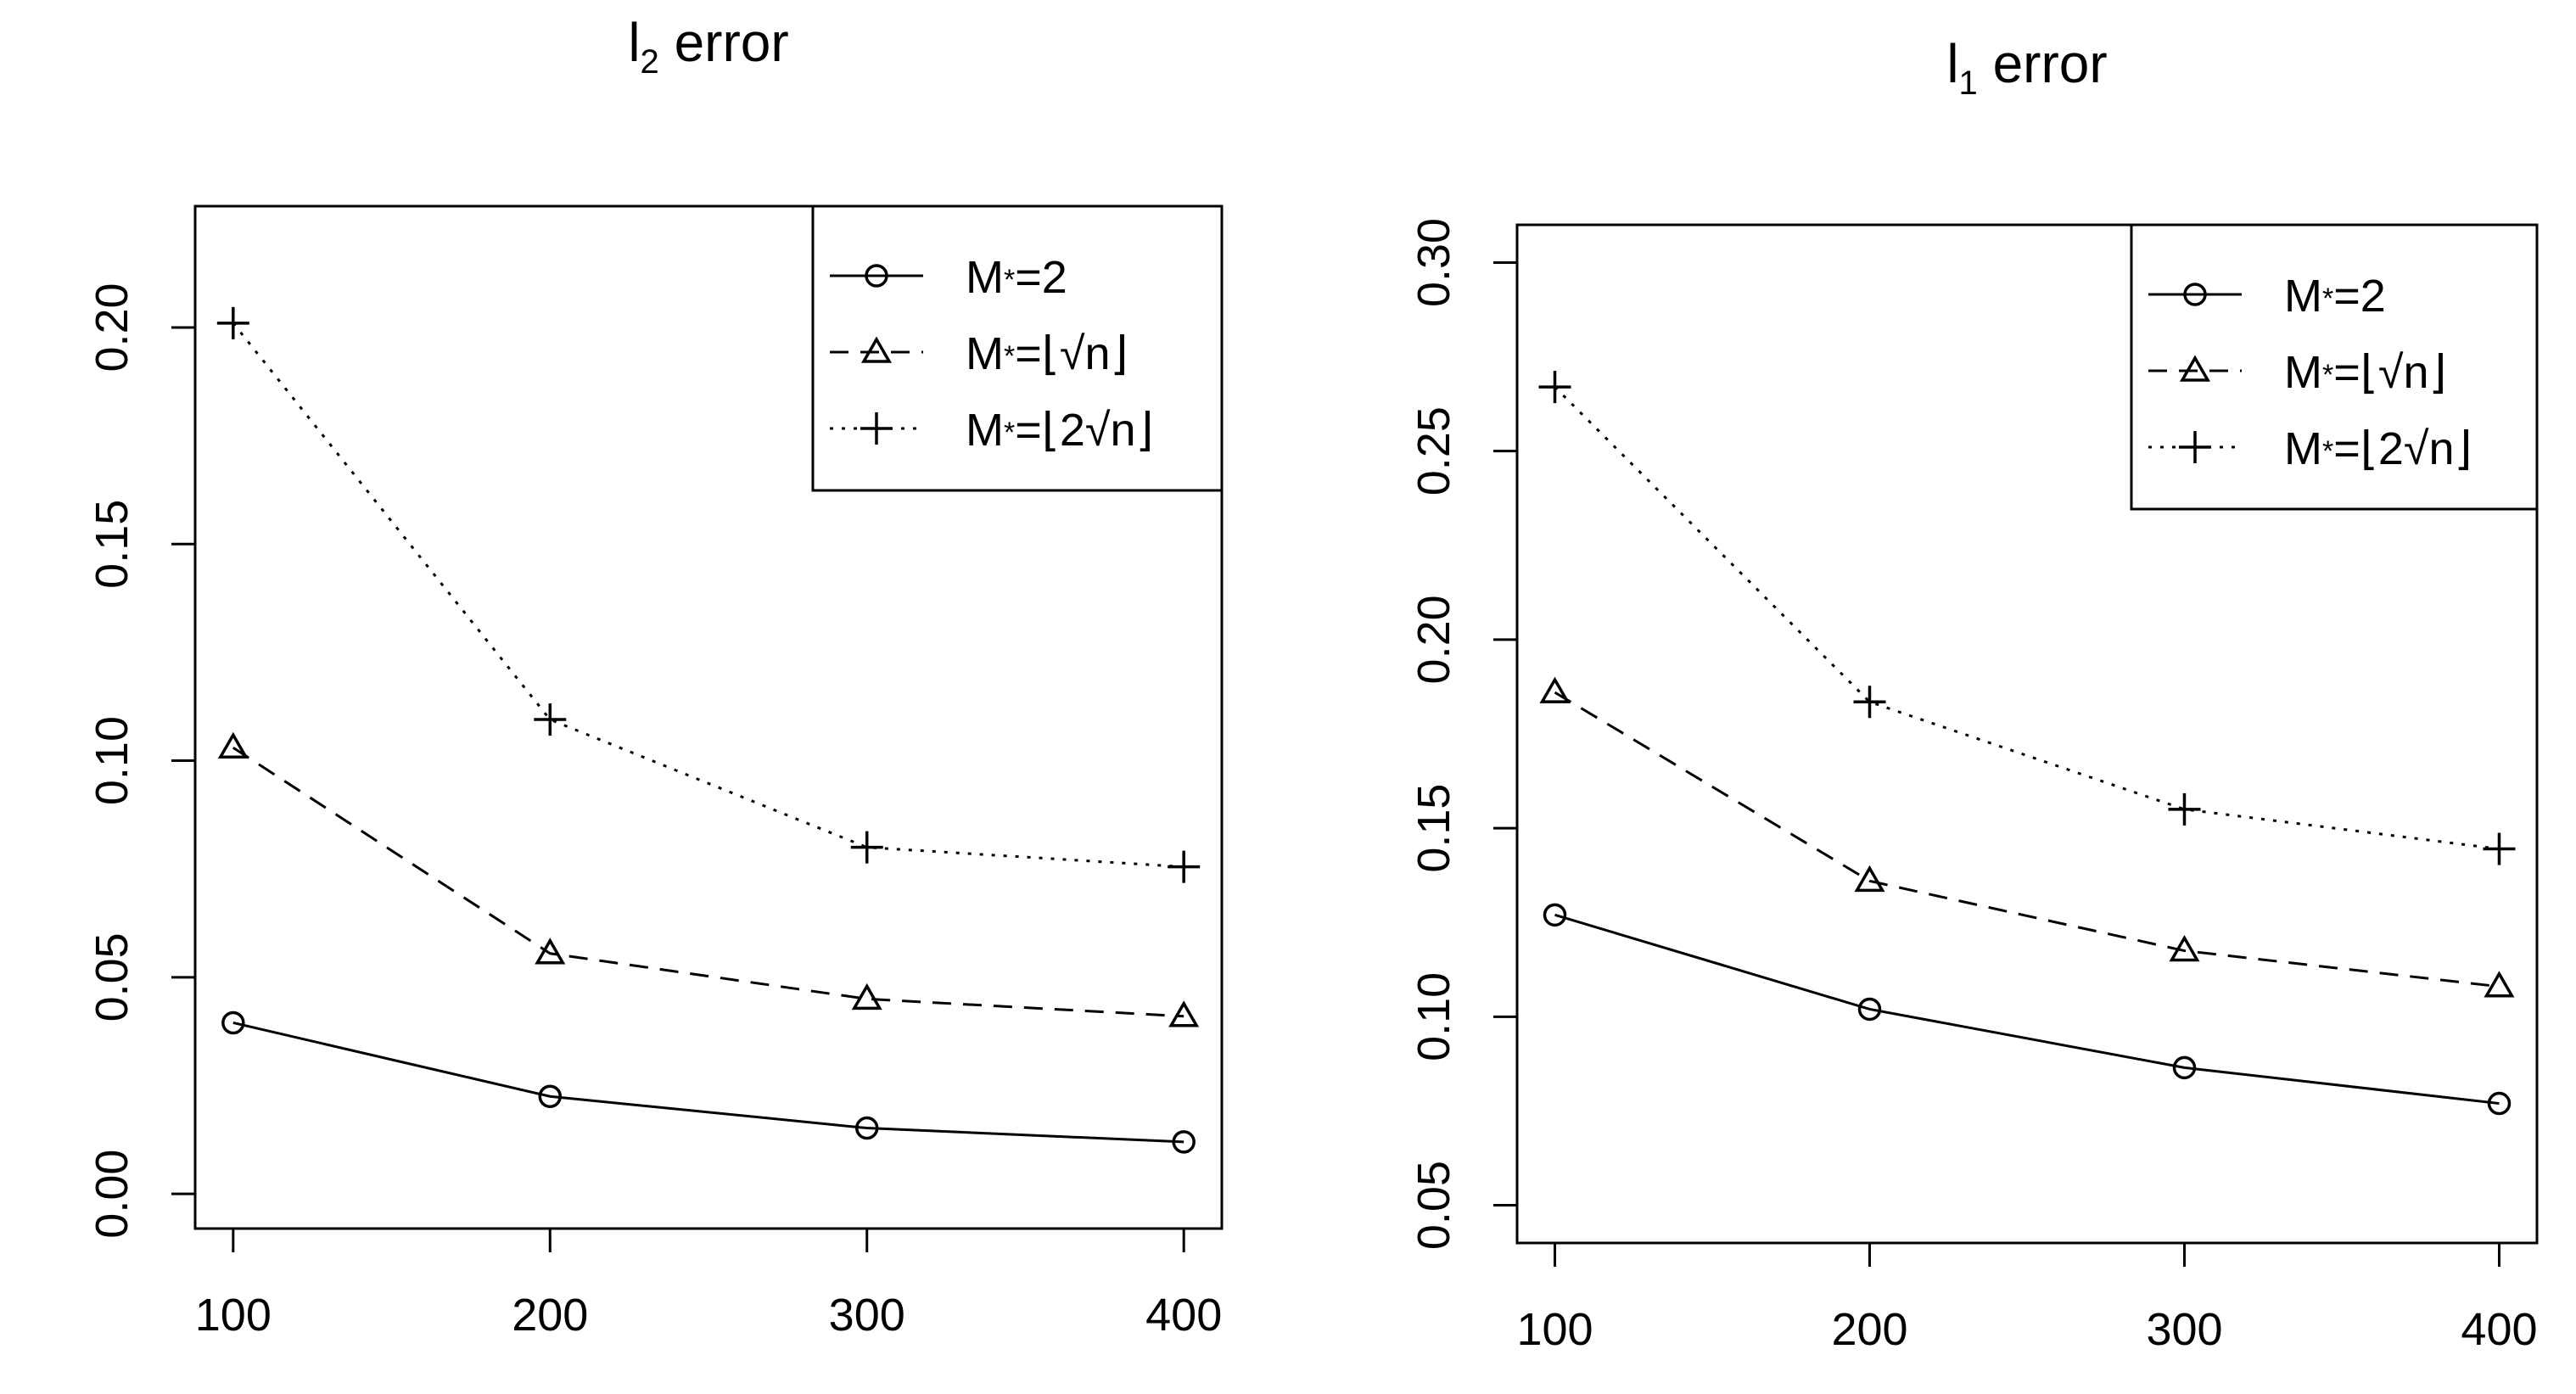 The image size is (2576, 1394). I want to click on series-plus, so click(2027, 618).